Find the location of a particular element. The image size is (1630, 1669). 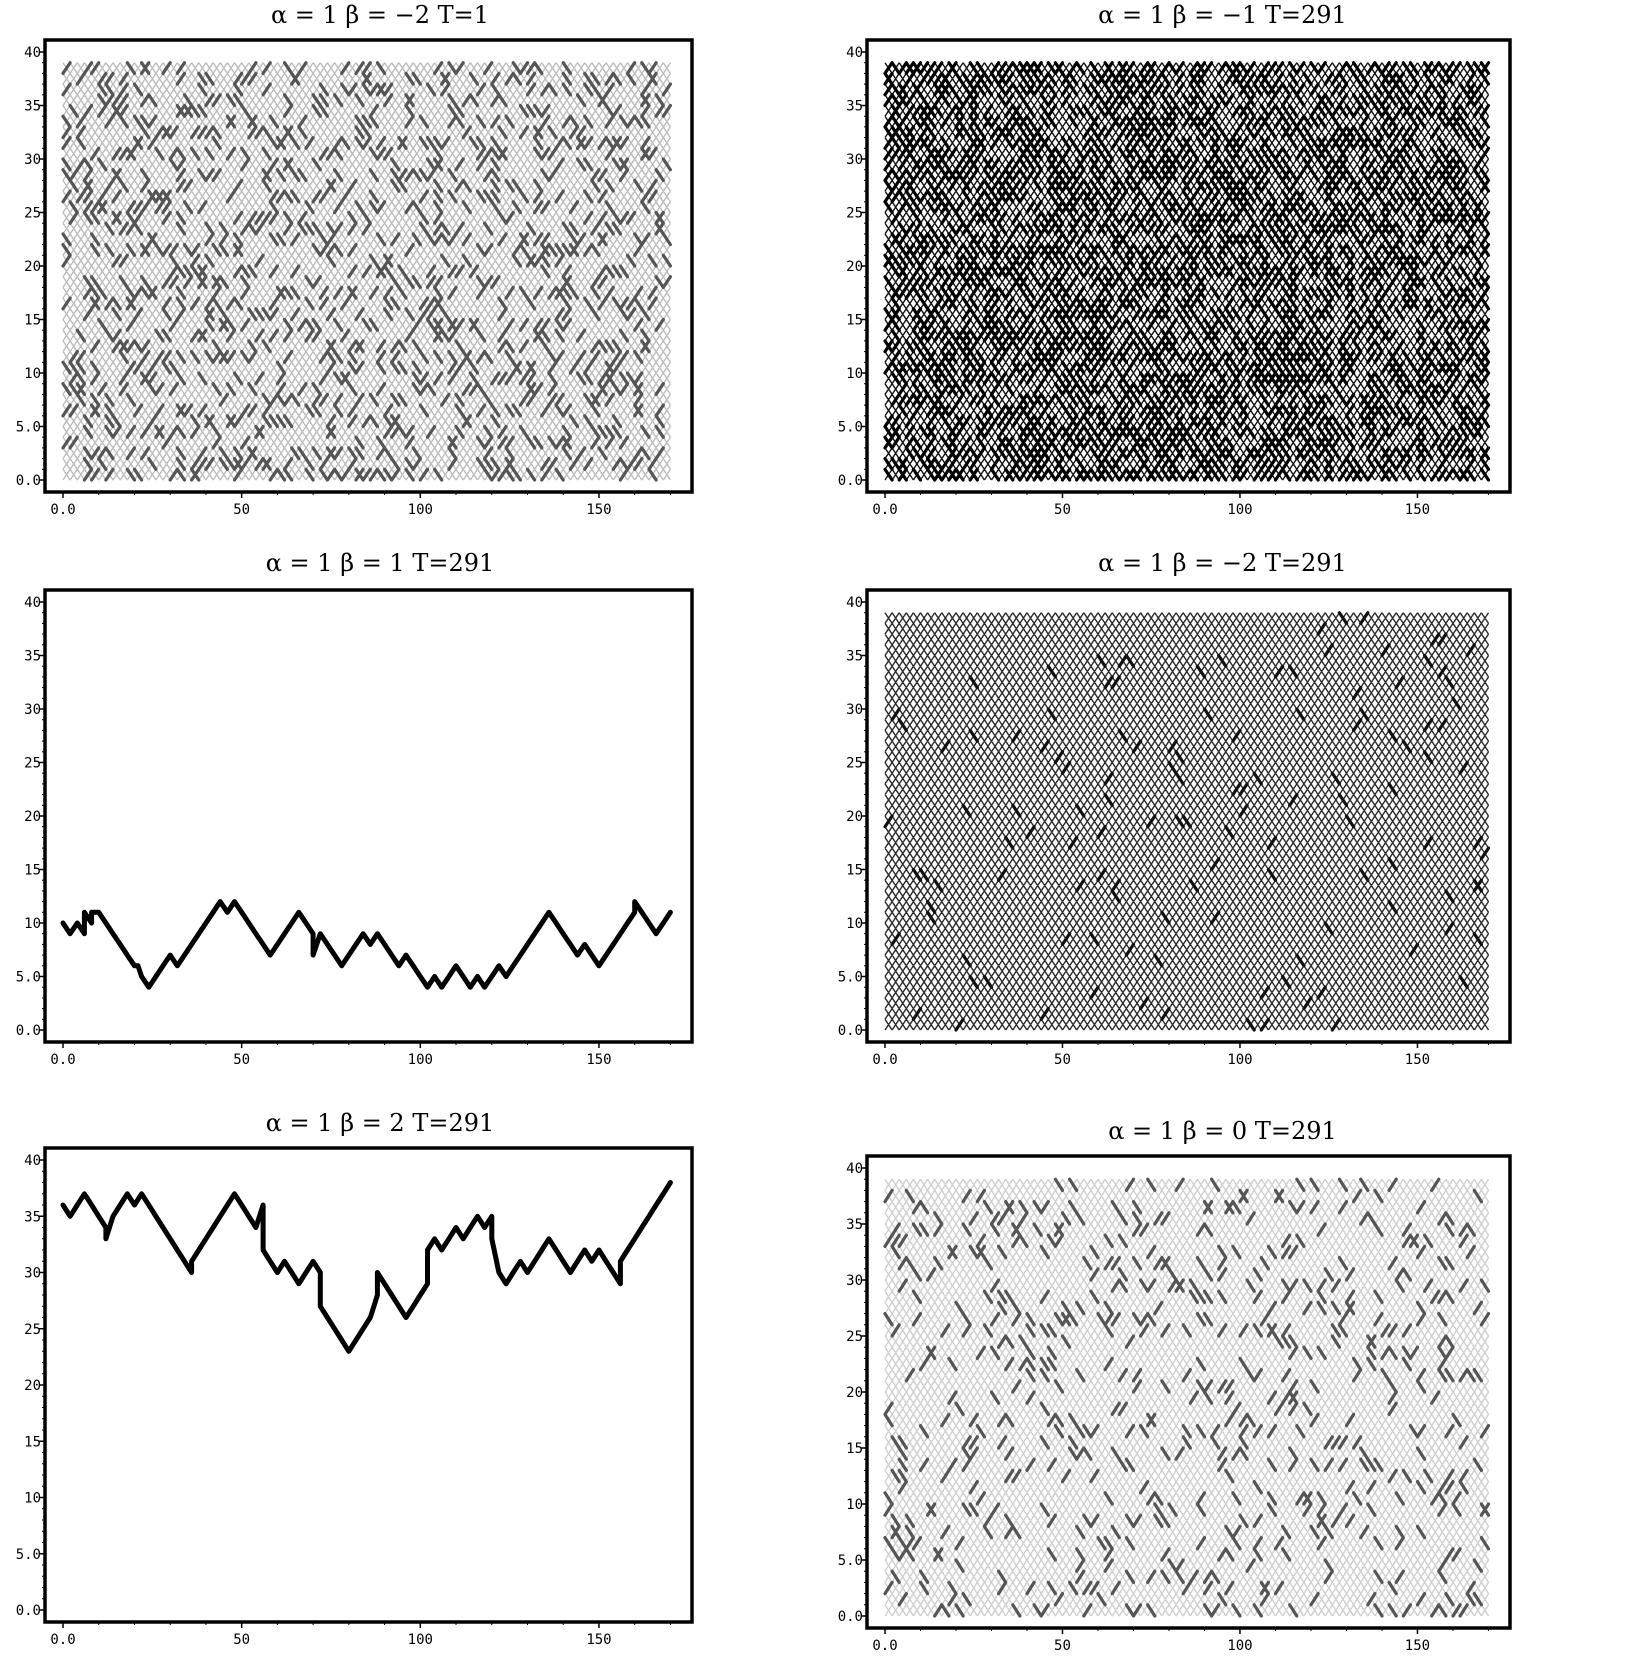

chart-title: α = 1 β = −2 T=1 is located at coordinates (380, 15).